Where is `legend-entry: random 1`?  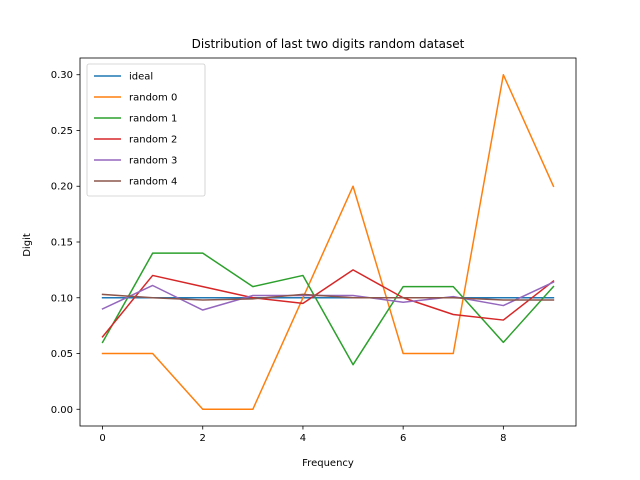
legend-entry: random 1 is located at coordinates (153, 119).